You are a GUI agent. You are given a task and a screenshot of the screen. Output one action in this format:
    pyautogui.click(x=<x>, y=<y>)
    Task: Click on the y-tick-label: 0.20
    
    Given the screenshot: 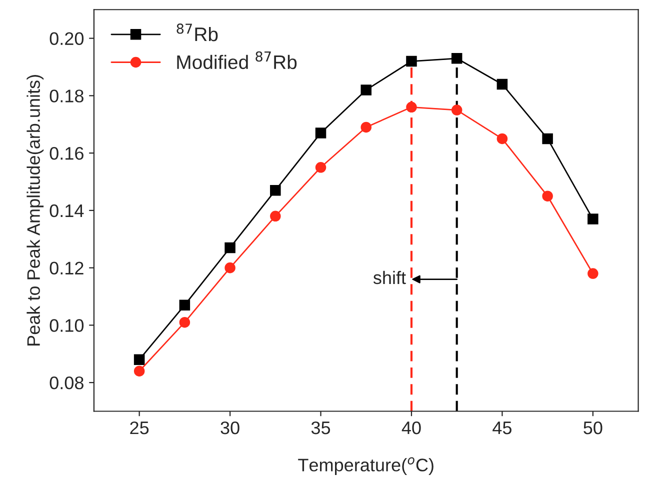 What is the action you would take?
    pyautogui.click(x=67, y=39)
    